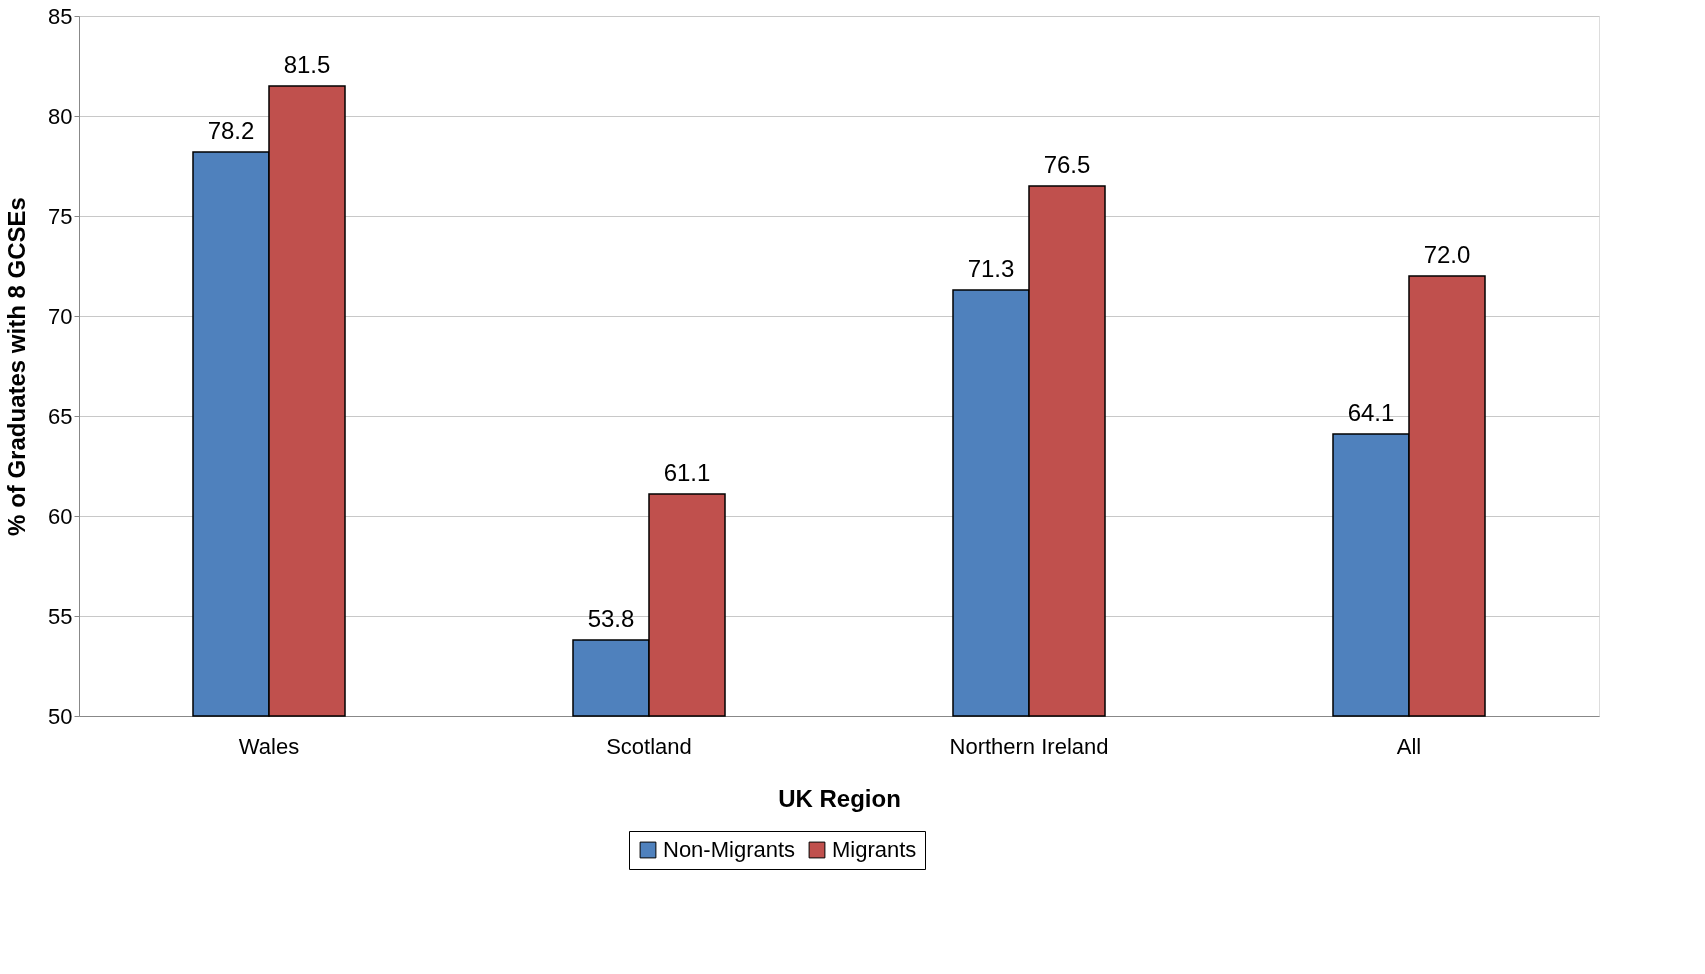  Describe the element at coordinates (307, 64) in the screenshot. I see `data-label: 81.5` at that location.